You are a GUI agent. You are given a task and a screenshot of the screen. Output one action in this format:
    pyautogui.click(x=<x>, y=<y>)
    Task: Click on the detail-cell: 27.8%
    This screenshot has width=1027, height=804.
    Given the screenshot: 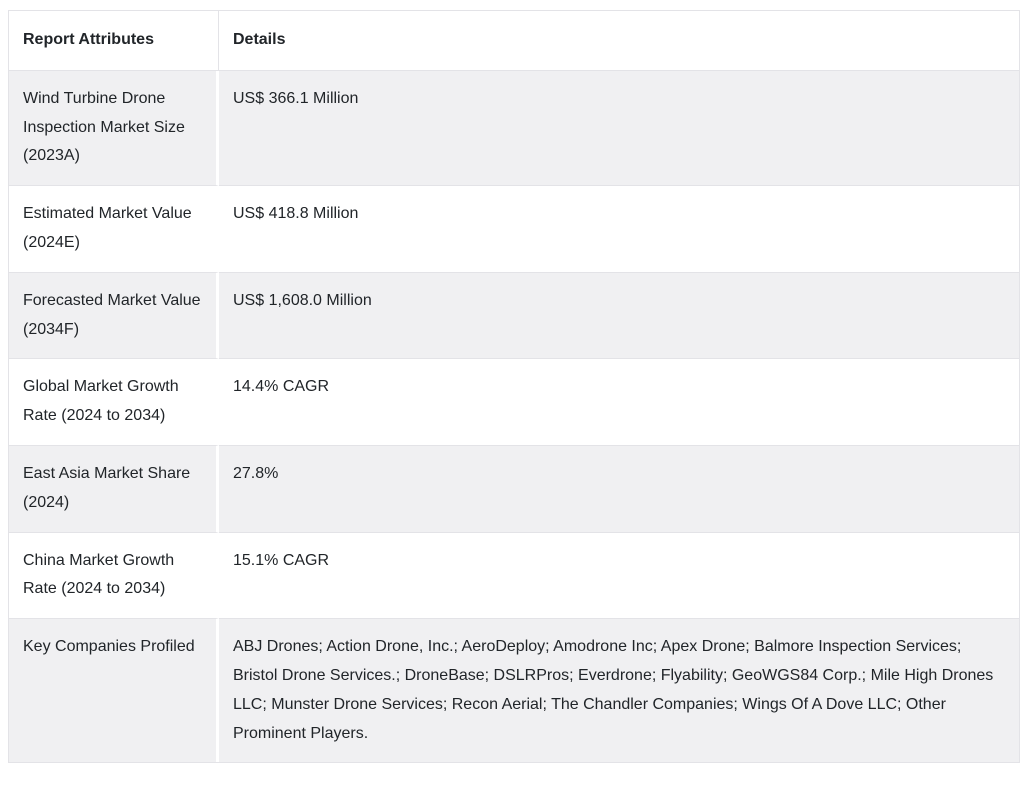 What is the action you would take?
    pyautogui.click(x=619, y=489)
    